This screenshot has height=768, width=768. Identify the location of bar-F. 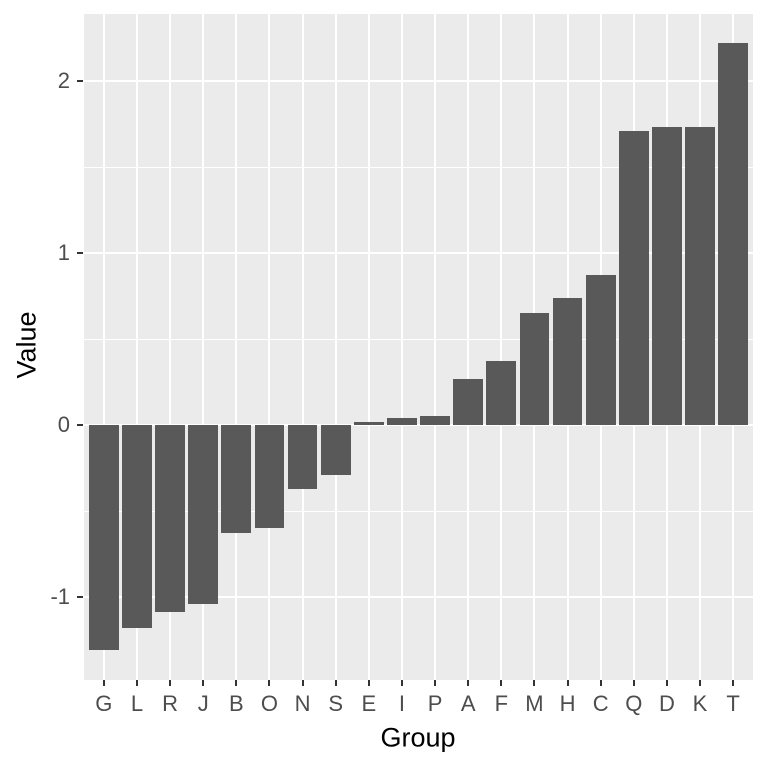
(501, 393).